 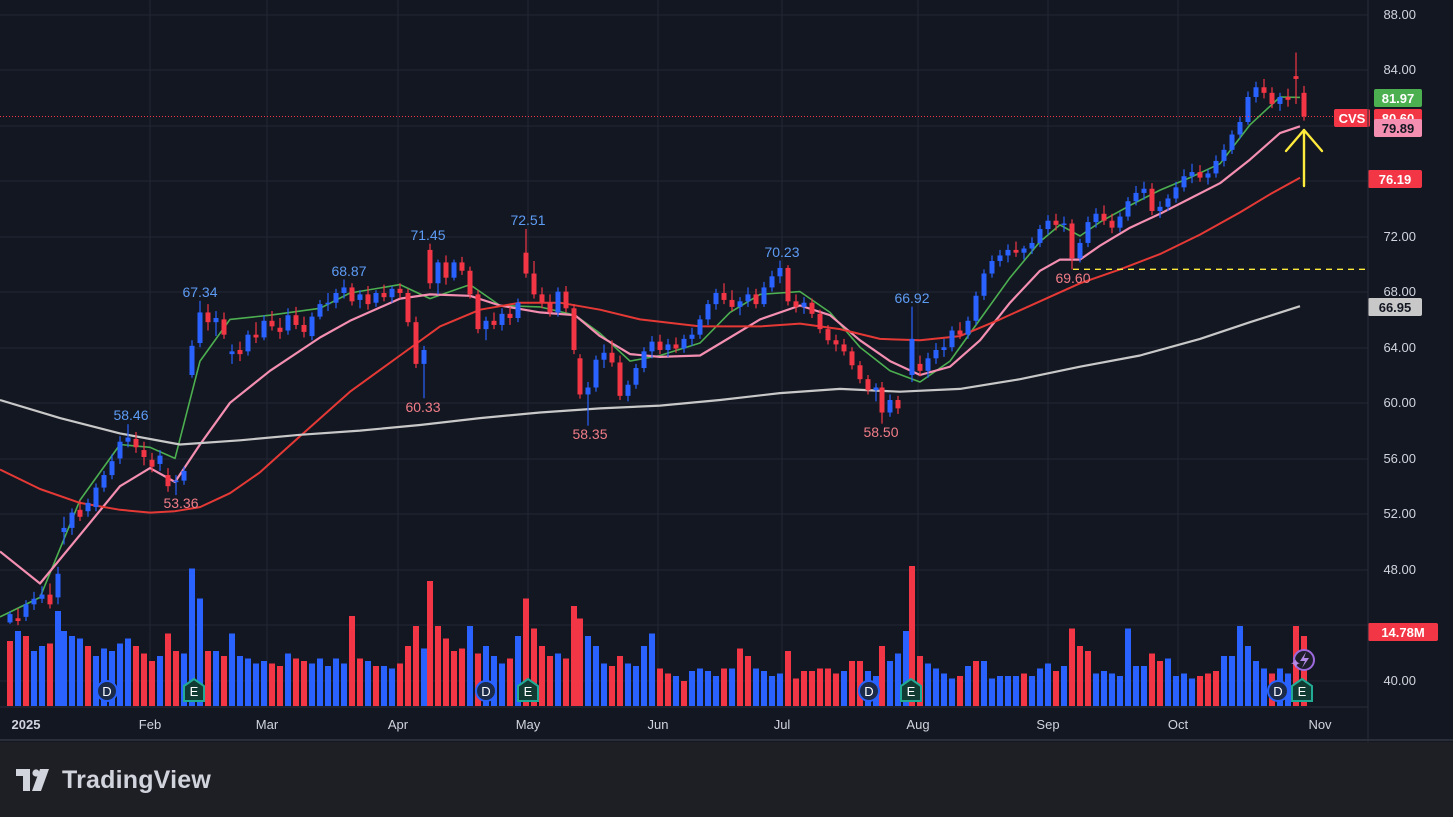 I want to click on svg-text: D, so click(x=106, y=691).